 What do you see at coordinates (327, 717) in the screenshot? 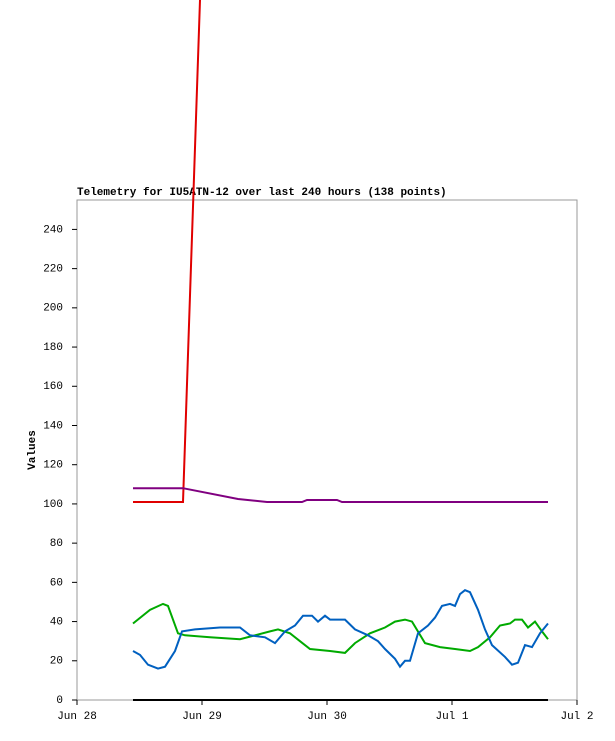
I see `x-tick-label: Jun 30` at bounding box center [327, 717].